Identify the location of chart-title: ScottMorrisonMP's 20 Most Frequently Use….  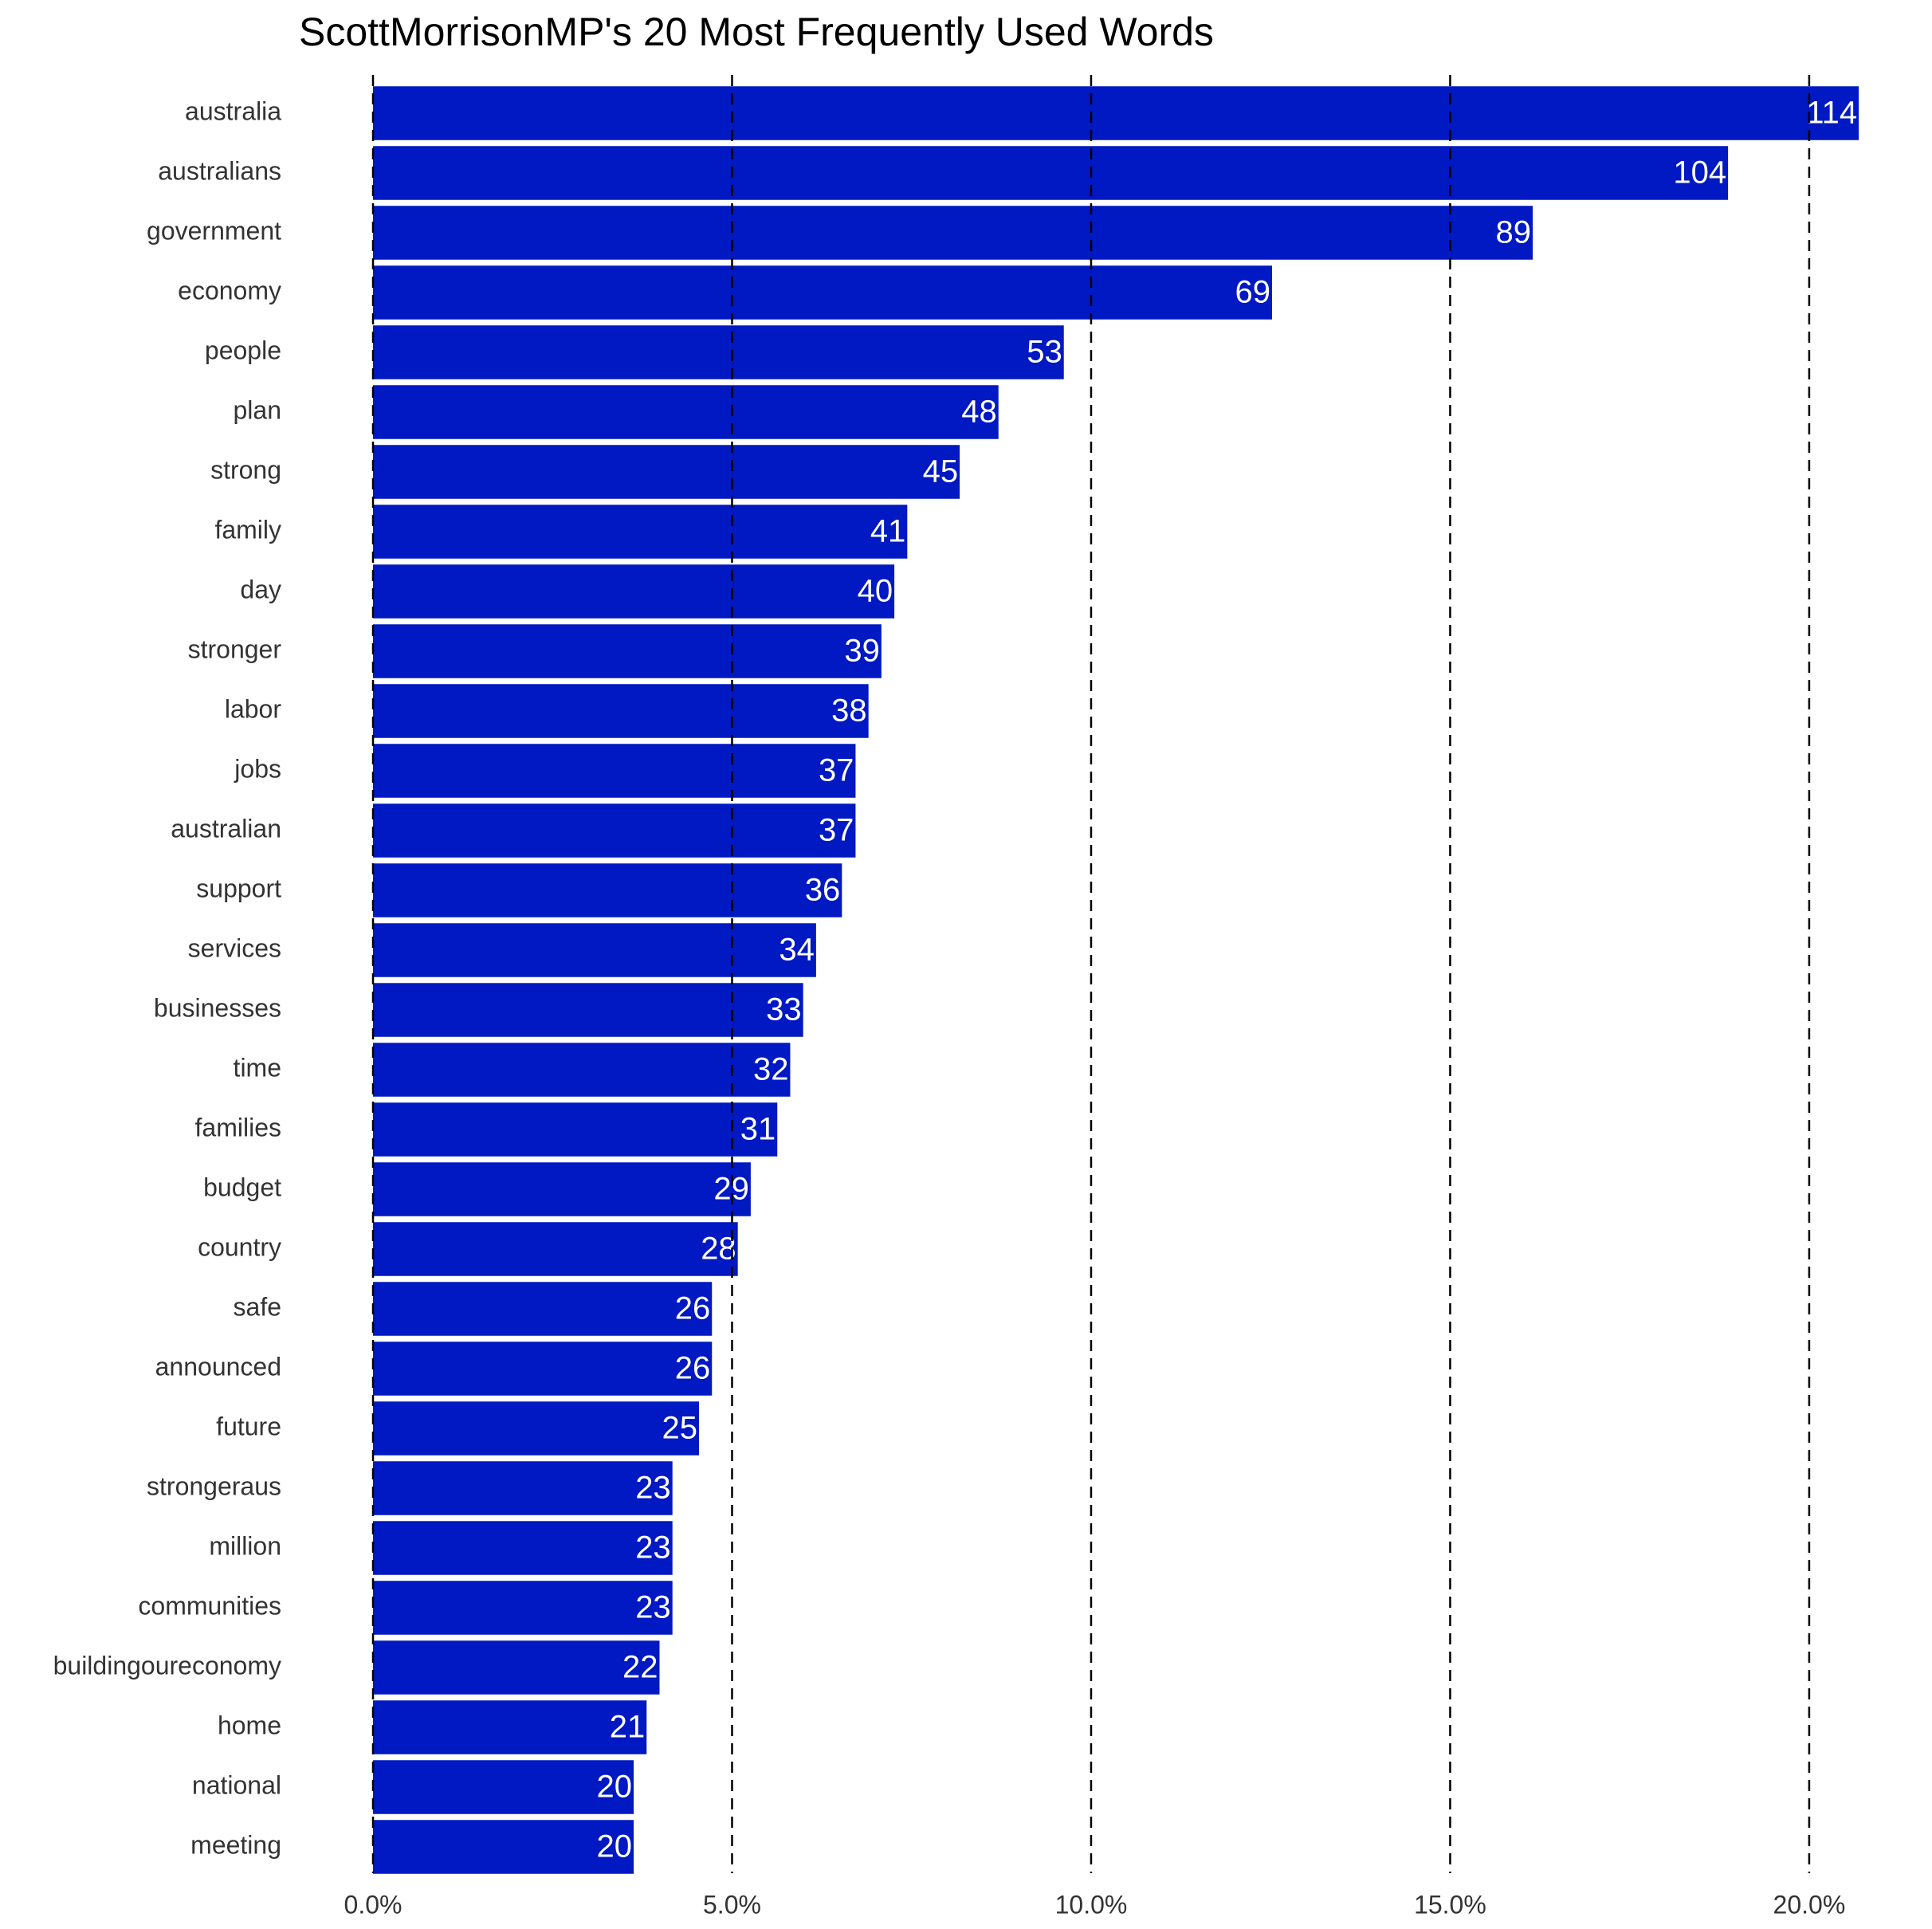
(756, 32).